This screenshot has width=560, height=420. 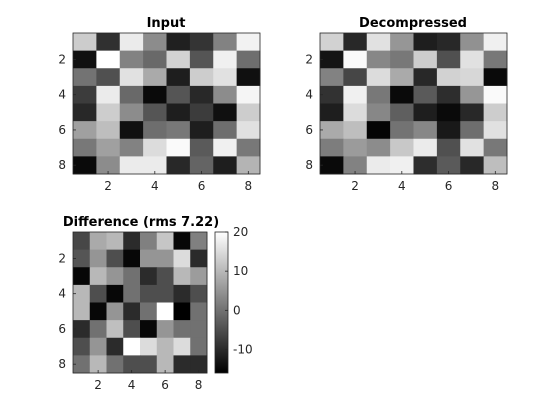 What do you see at coordinates (98, 258) in the screenshot?
I see `difference-cell-r2-c2` at bounding box center [98, 258].